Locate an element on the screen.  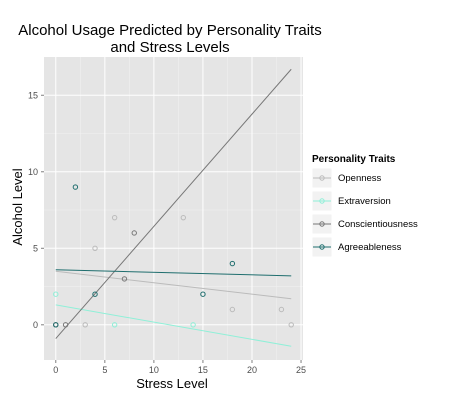
x-tick-label: 25 is located at coordinates (301, 370).